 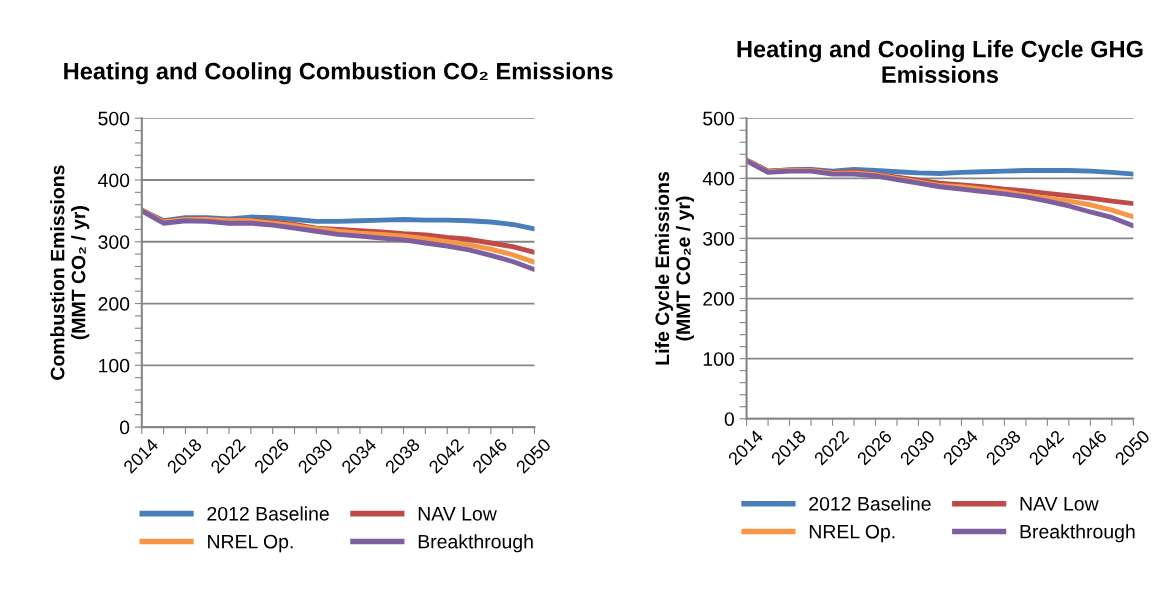 What do you see at coordinates (70, 272) in the screenshot?
I see `y-axis-title: Combustion Emissions (MMT CO₂ / yr)` at bounding box center [70, 272].